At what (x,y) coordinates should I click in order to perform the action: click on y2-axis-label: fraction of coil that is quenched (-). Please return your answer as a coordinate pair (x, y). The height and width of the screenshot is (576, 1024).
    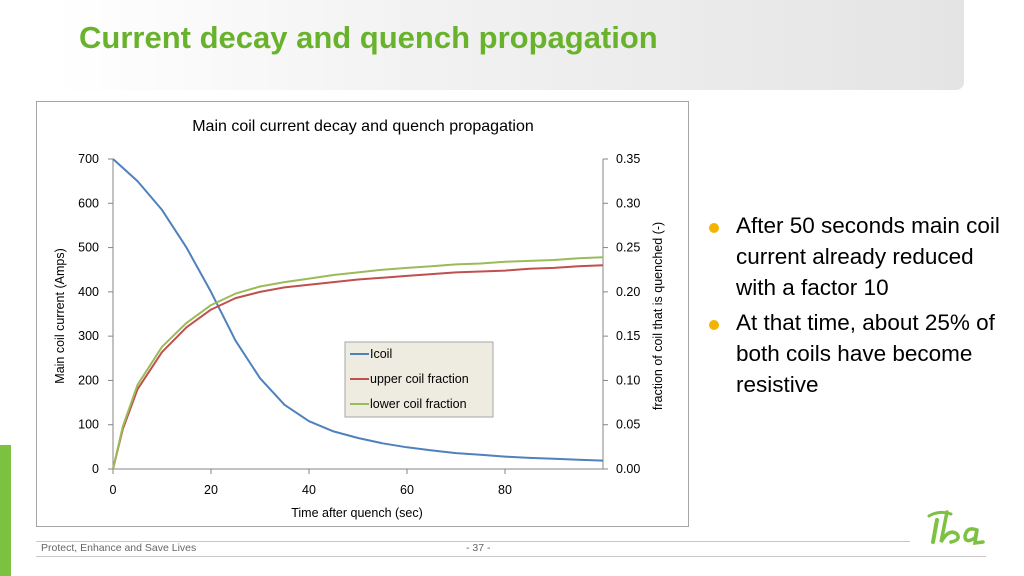
    Looking at the image, I should click on (658, 316).